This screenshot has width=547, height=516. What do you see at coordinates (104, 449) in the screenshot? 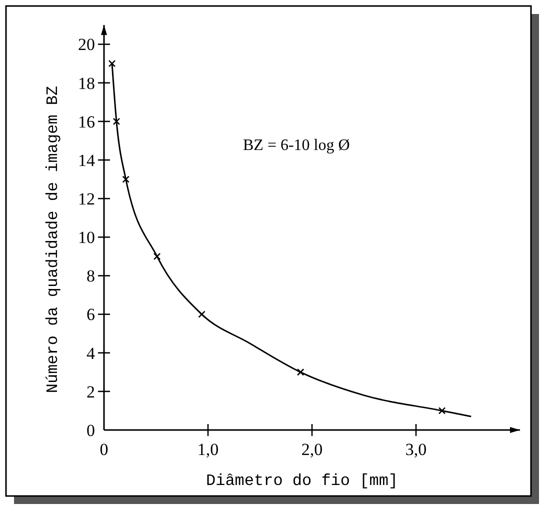
I see `x-tick-label: 0` at bounding box center [104, 449].